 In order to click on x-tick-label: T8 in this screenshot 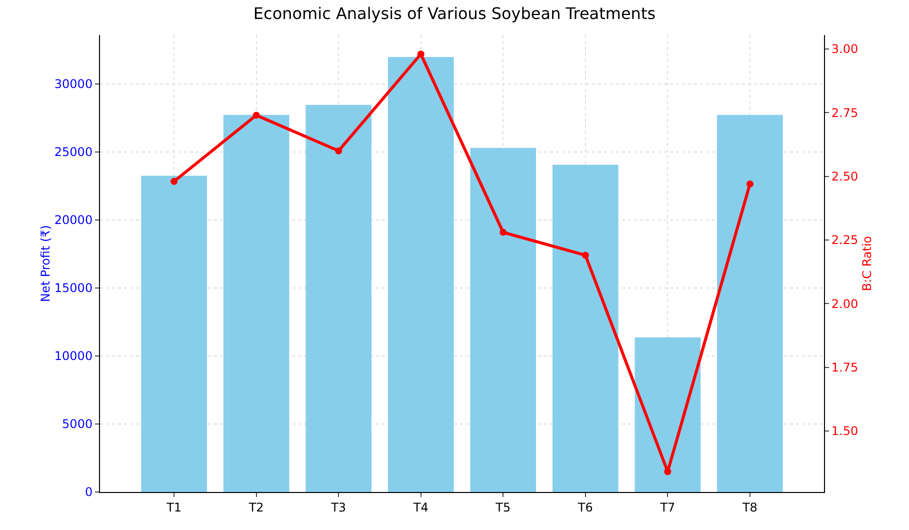, I will do `click(749, 507)`.